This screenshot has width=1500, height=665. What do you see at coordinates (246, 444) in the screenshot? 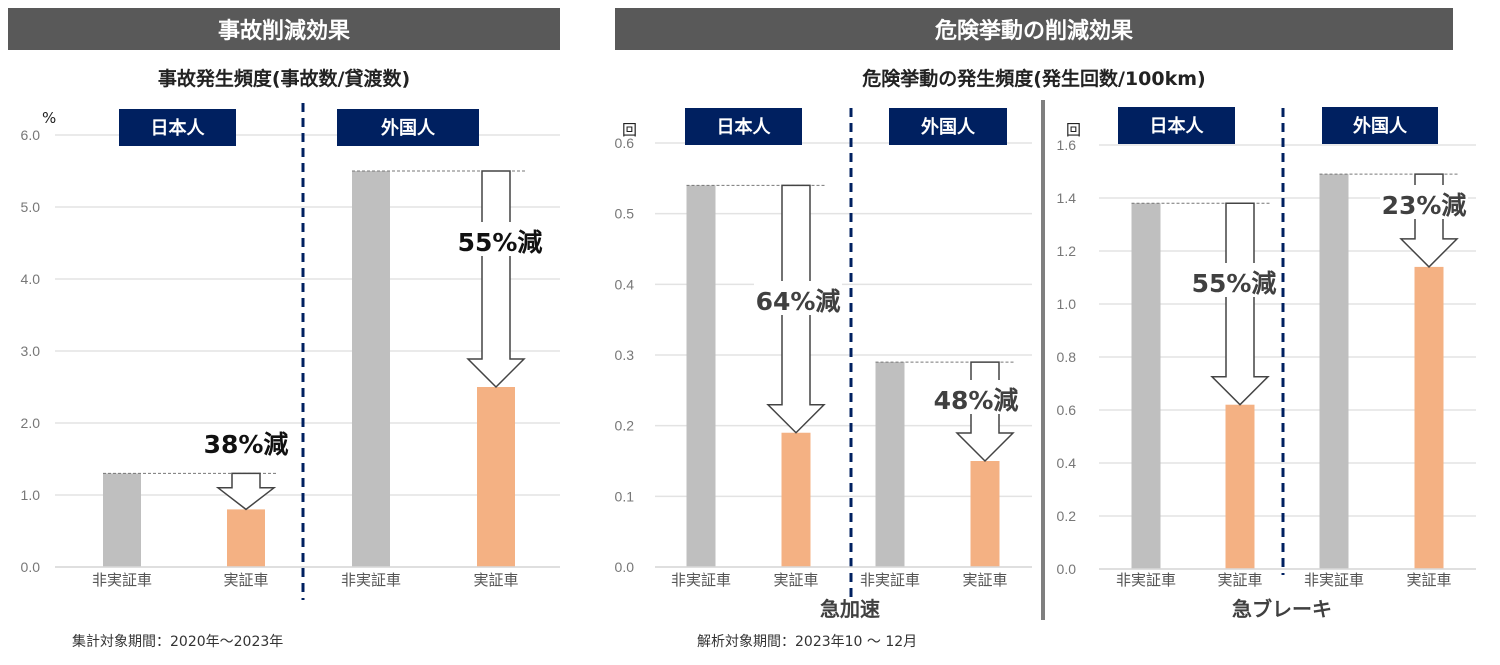
I see `reduction-label: 38%減` at bounding box center [246, 444].